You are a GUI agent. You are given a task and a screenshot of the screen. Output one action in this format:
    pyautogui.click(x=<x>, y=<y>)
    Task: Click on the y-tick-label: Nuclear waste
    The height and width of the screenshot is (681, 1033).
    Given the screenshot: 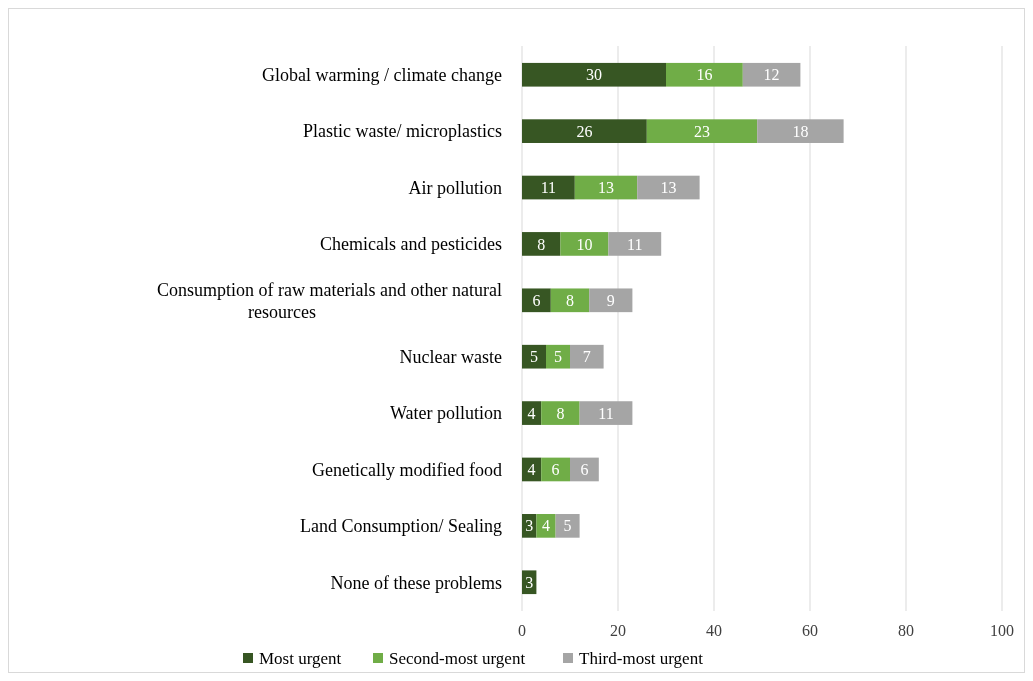 What is the action you would take?
    pyautogui.click(x=450, y=356)
    